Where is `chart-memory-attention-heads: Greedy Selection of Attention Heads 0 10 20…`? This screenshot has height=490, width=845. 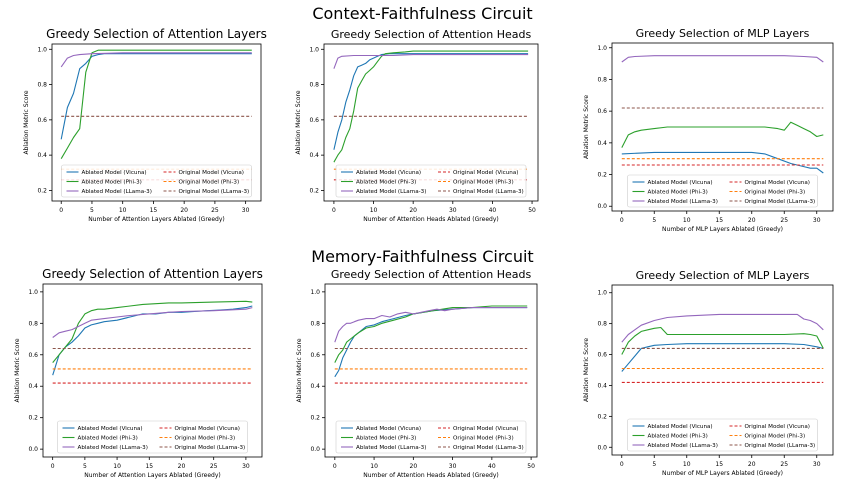
chart-memory-attention-heads: Greedy Selection of Attention Heads 0 10 20… is located at coordinates (417, 373).